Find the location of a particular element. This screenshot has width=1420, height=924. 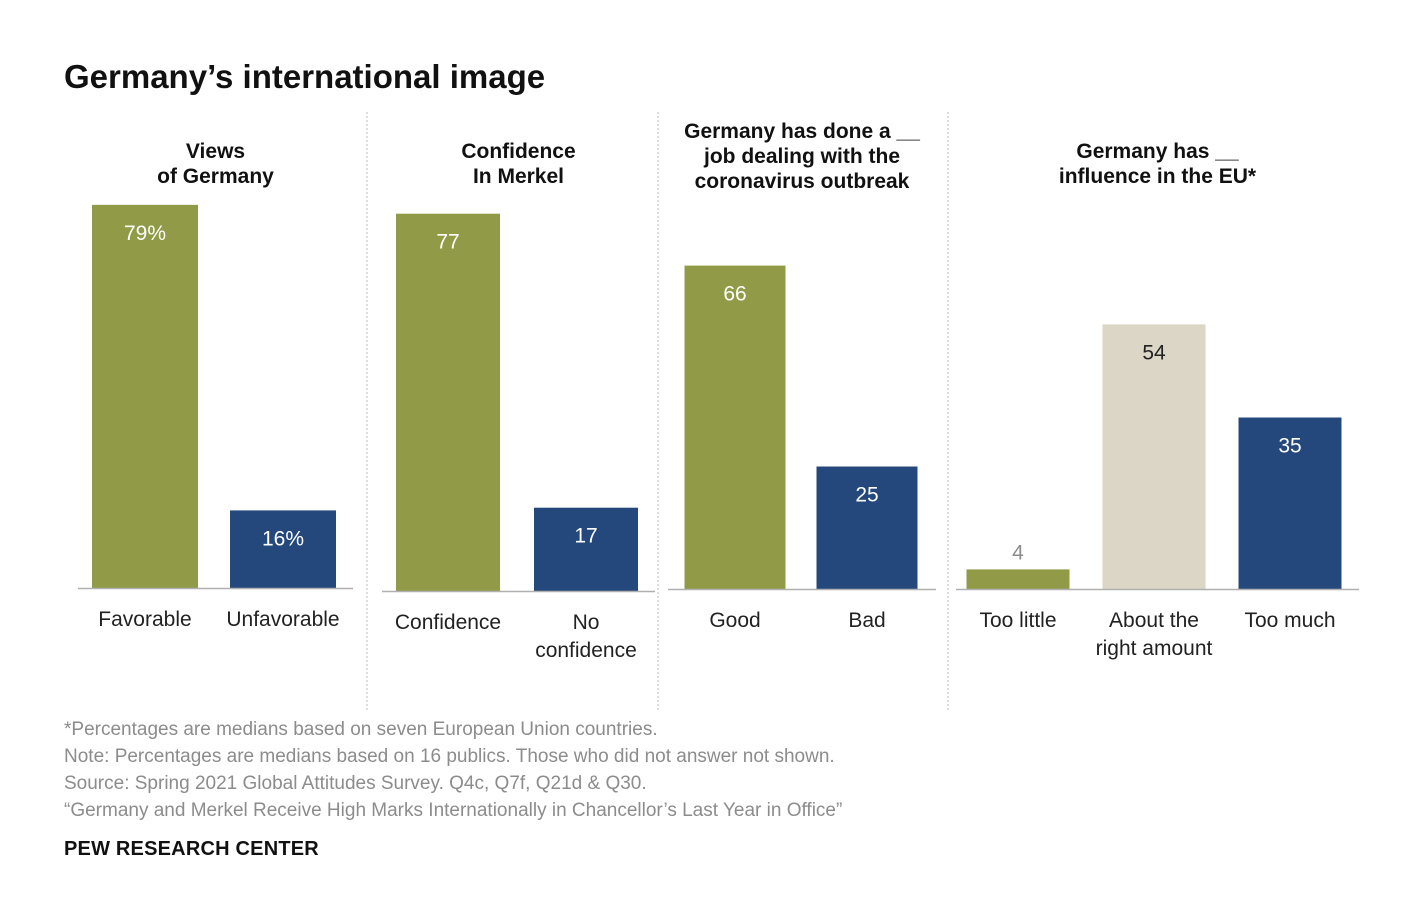

category-label-4-2-line-2: right amount is located at coordinates (1154, 648).